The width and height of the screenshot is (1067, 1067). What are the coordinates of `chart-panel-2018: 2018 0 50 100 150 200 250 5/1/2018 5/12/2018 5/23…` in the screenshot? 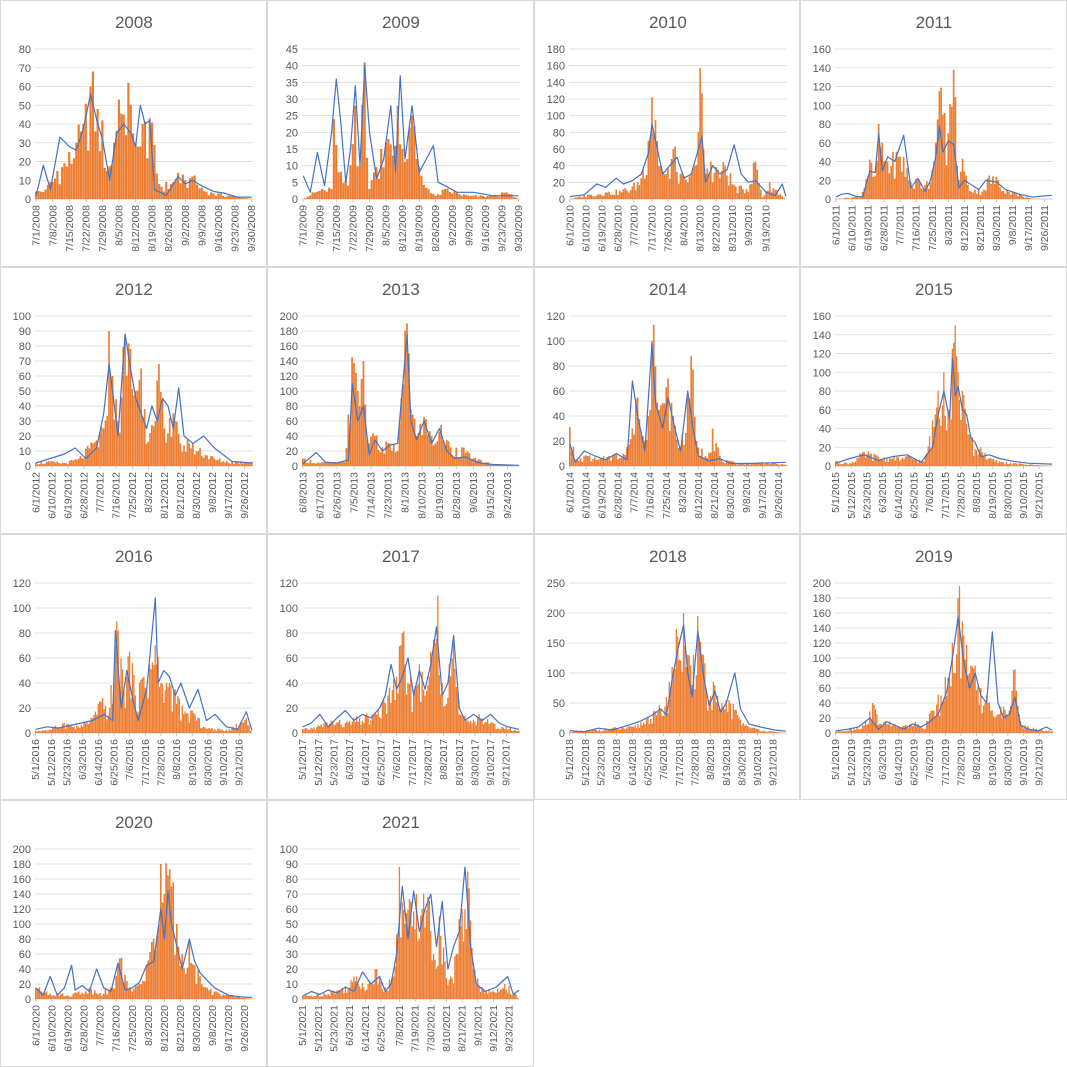 It's located at (667, 667).